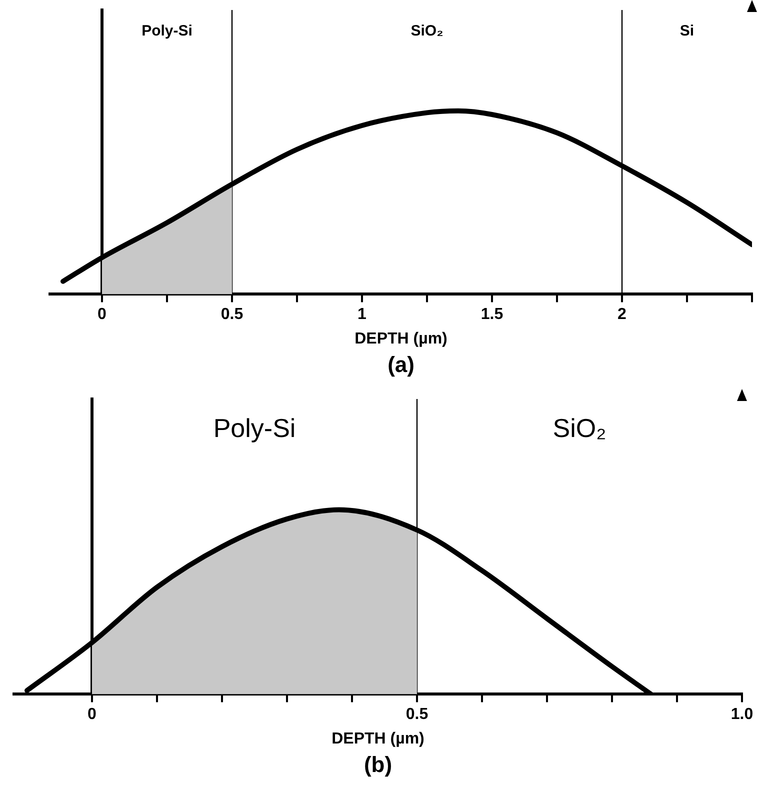  I want to click on x-tick-label: 1.5, so click(492, 315).